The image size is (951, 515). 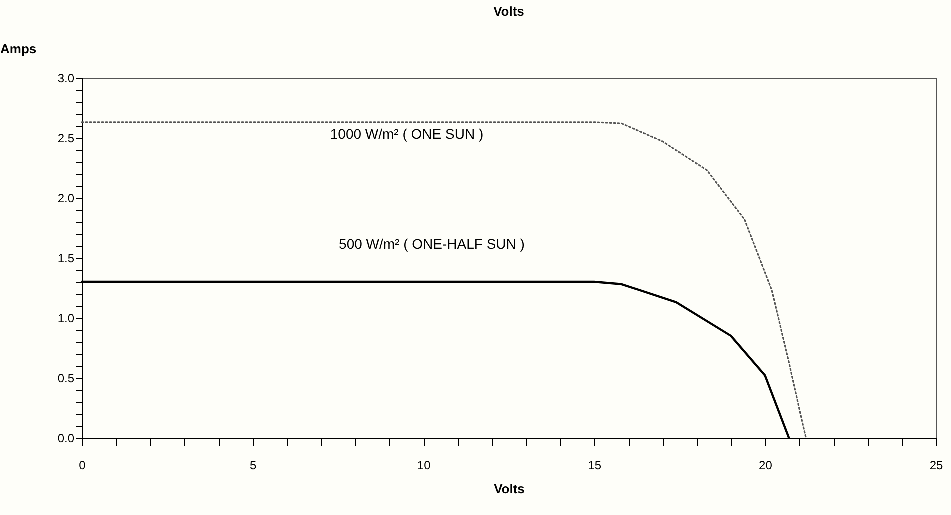 What do you see at coordinates (66, 139) in the screenshot?
I see `y-tick-label: 2.5` at bounding box center [66, 139].